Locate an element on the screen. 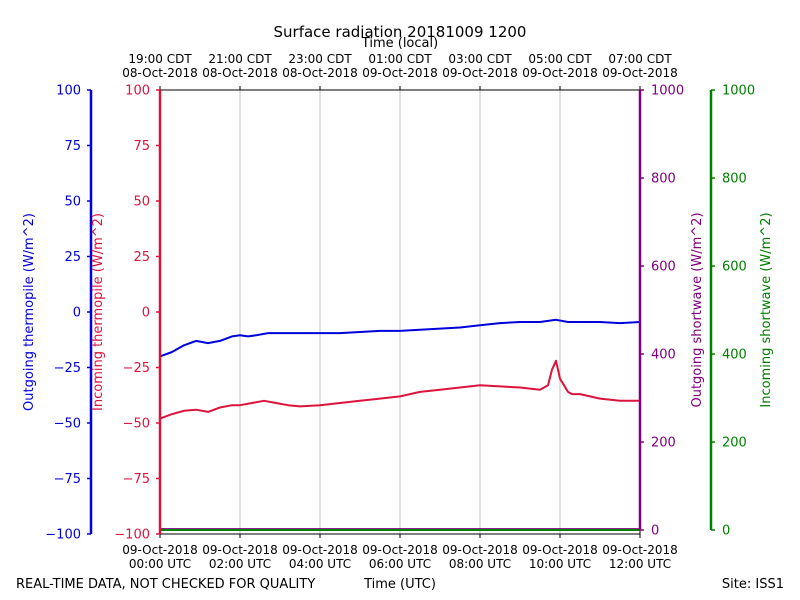  top-tick-label-time: 01:00 CDT is located at coordinates (400, 59).